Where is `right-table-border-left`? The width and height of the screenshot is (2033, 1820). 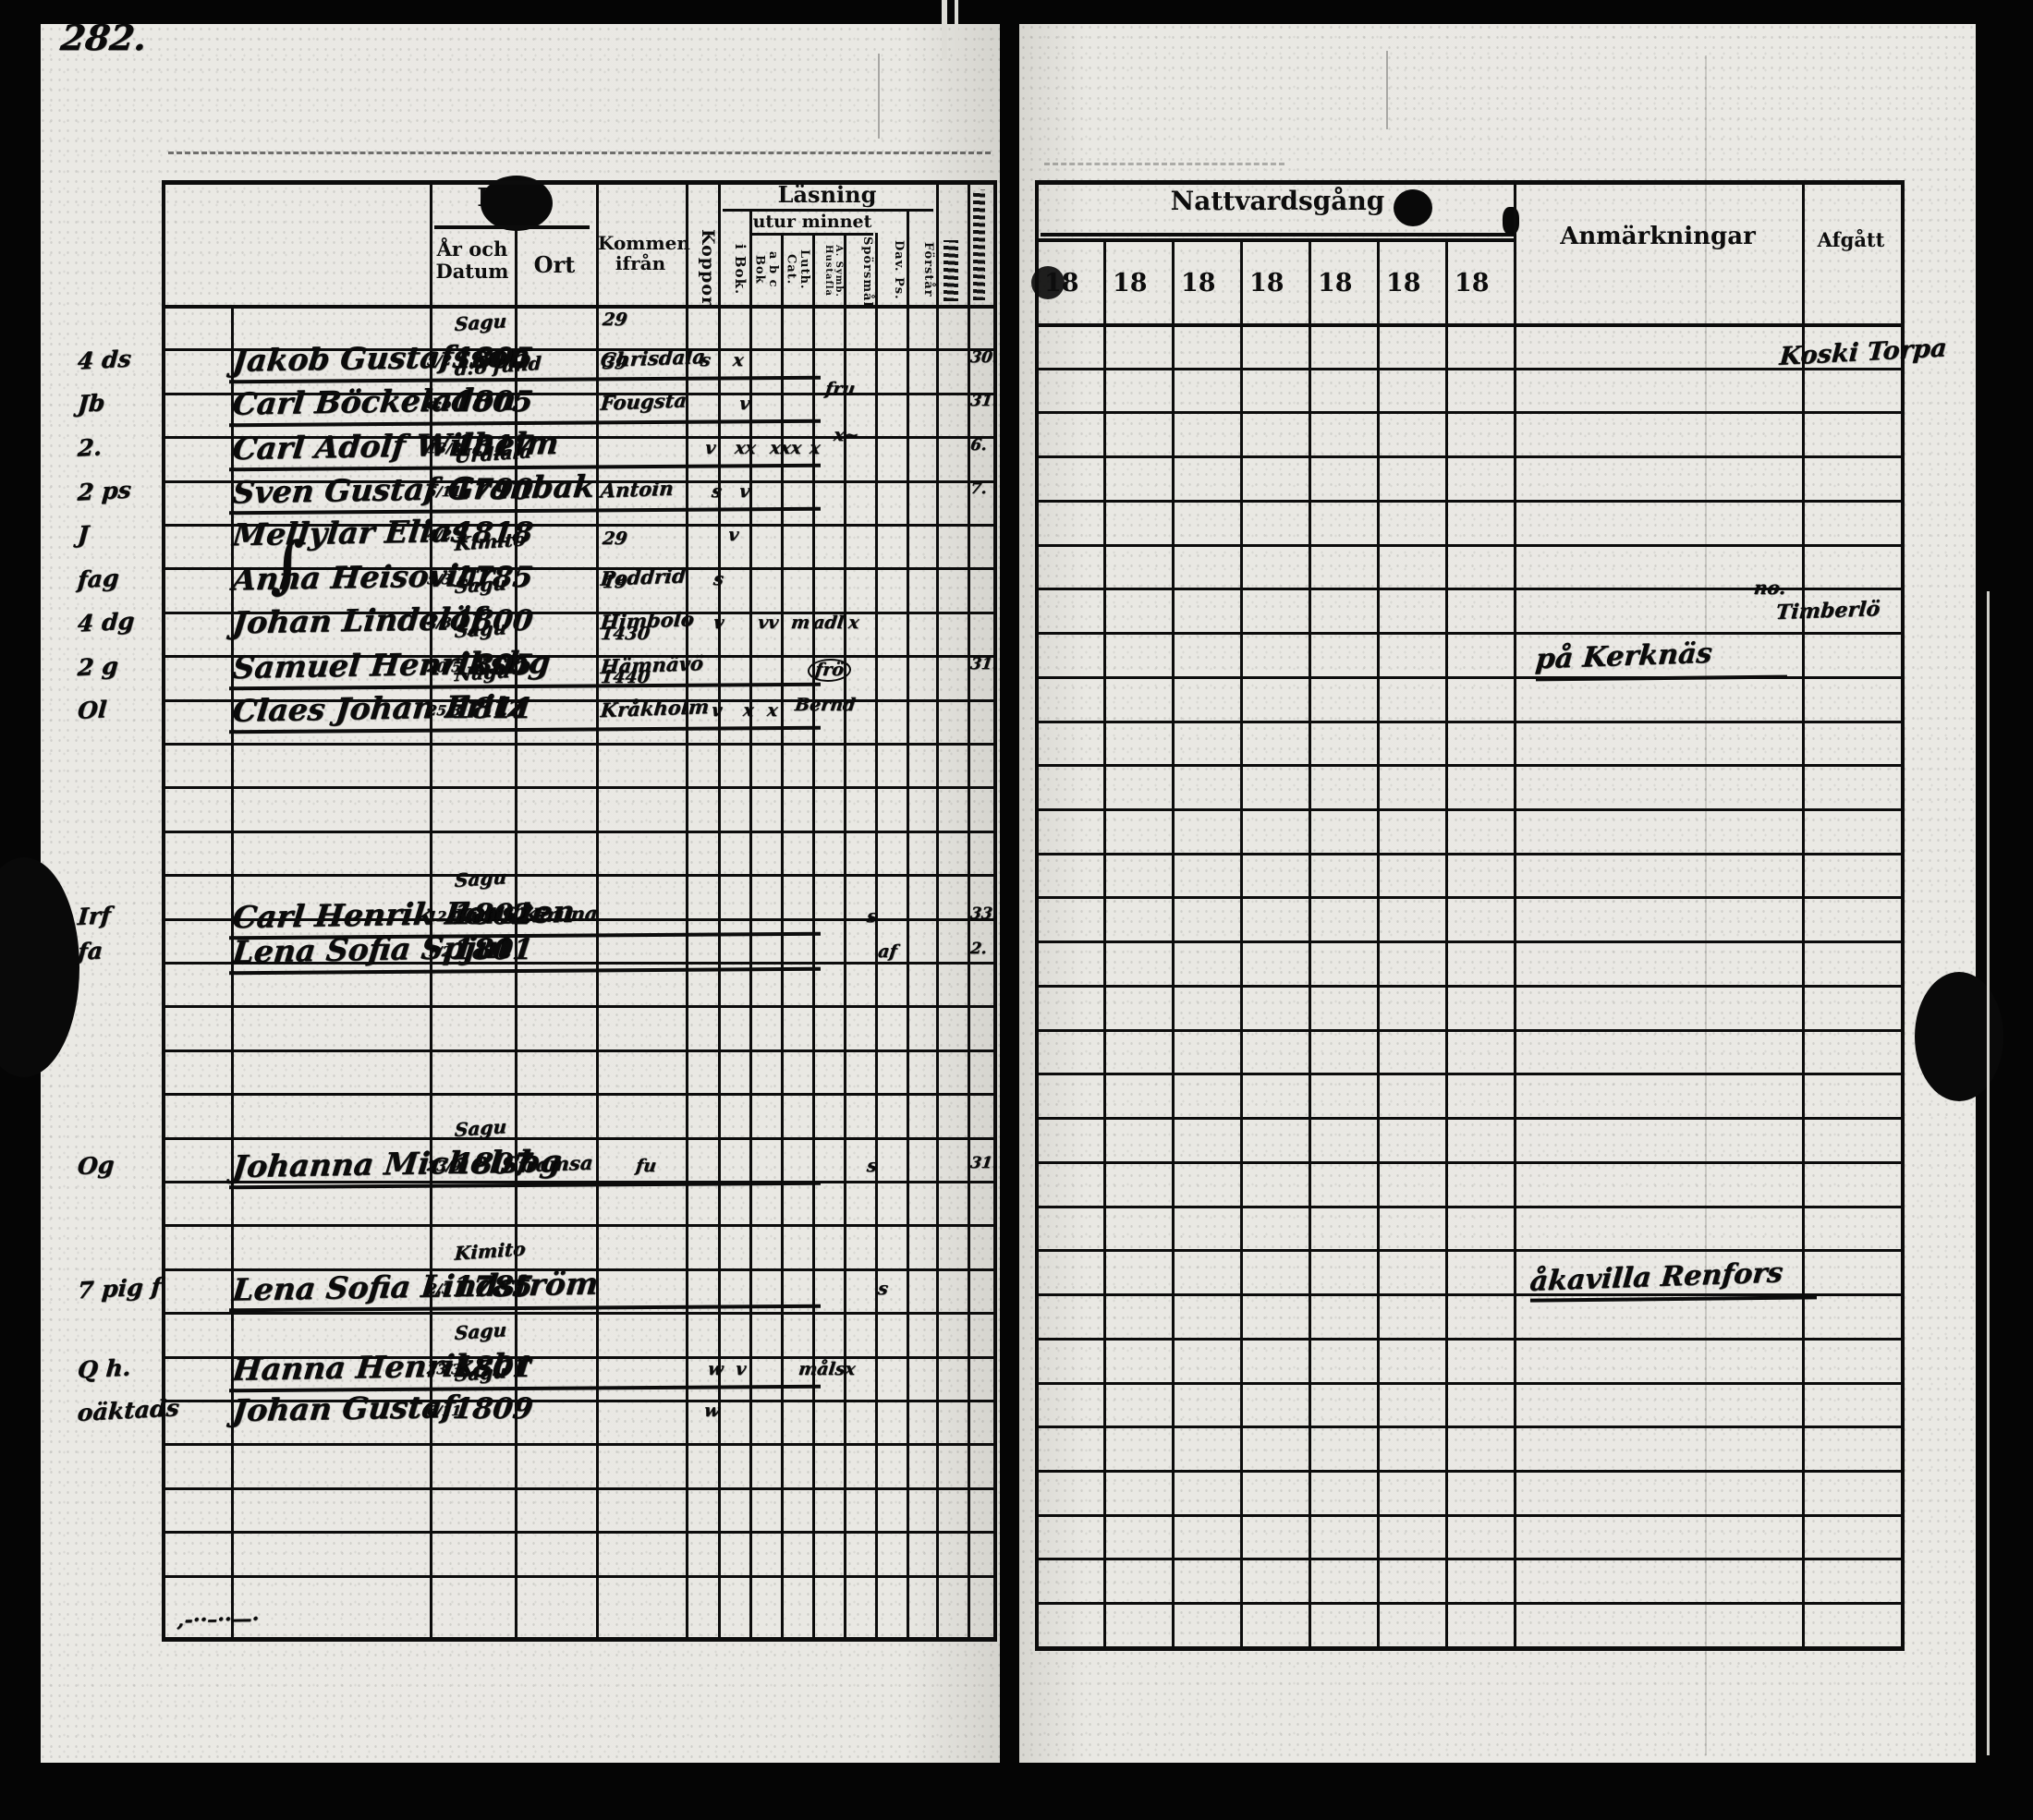 right-table-border-left is located at coordinates (1037, 915).